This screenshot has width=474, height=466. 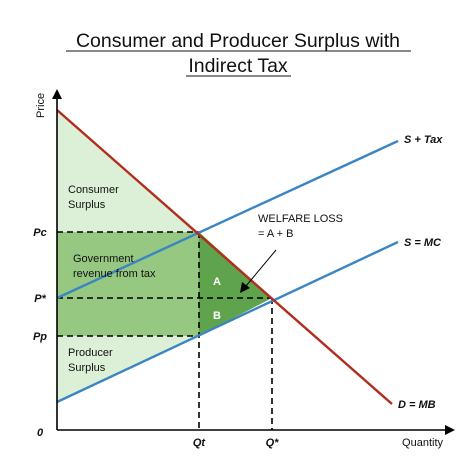 I want to click on origin-label: 0, so click(x=40, y=433).